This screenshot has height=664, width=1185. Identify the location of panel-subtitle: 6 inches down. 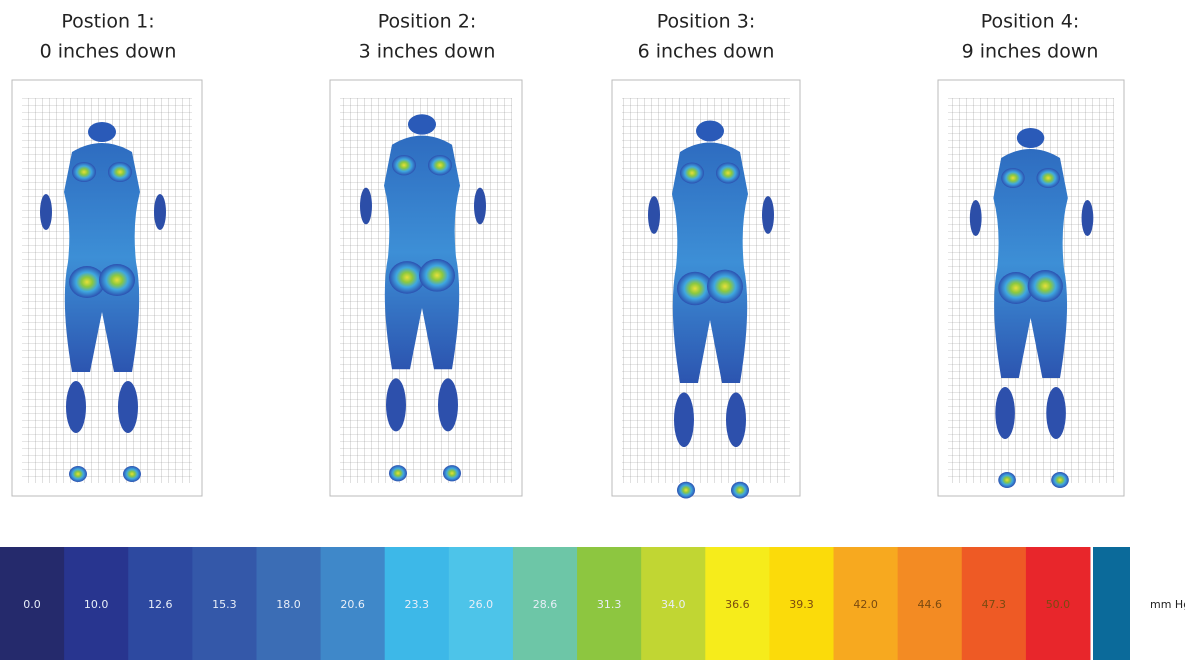
(706, 52).